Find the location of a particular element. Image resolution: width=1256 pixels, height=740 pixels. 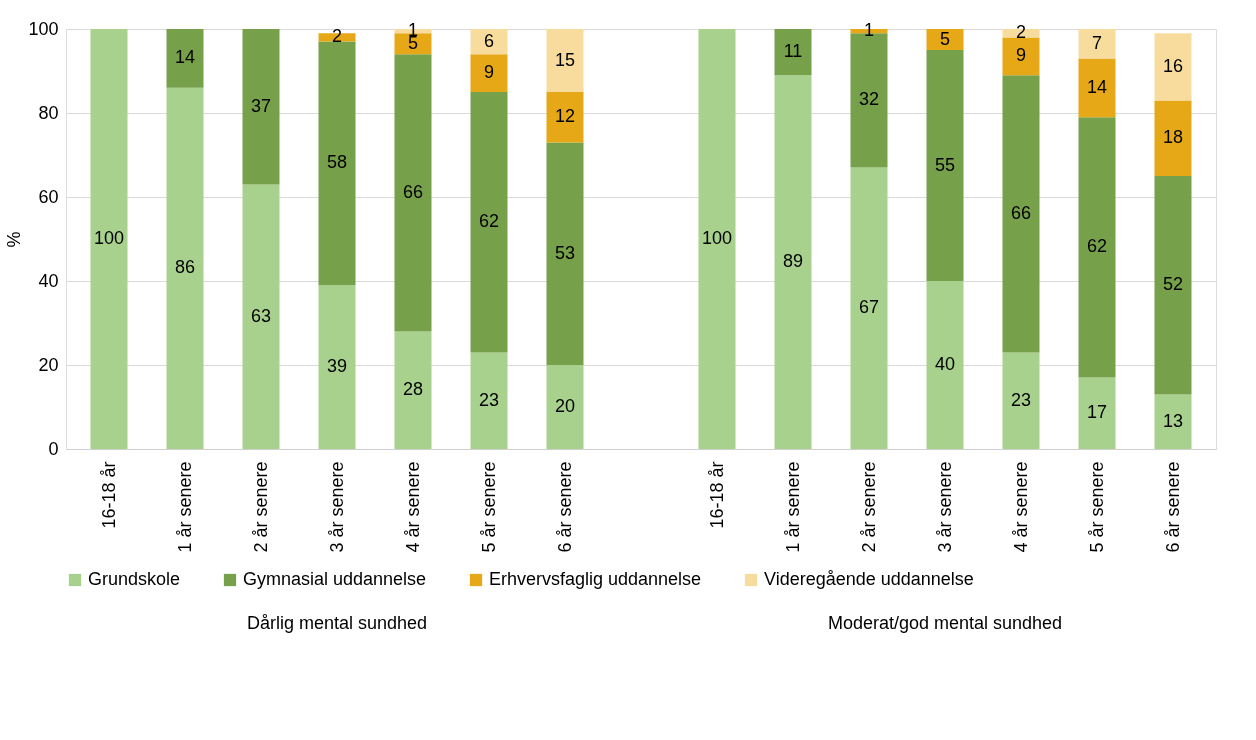

data-label: 15 is located at coordinates (565, 59).